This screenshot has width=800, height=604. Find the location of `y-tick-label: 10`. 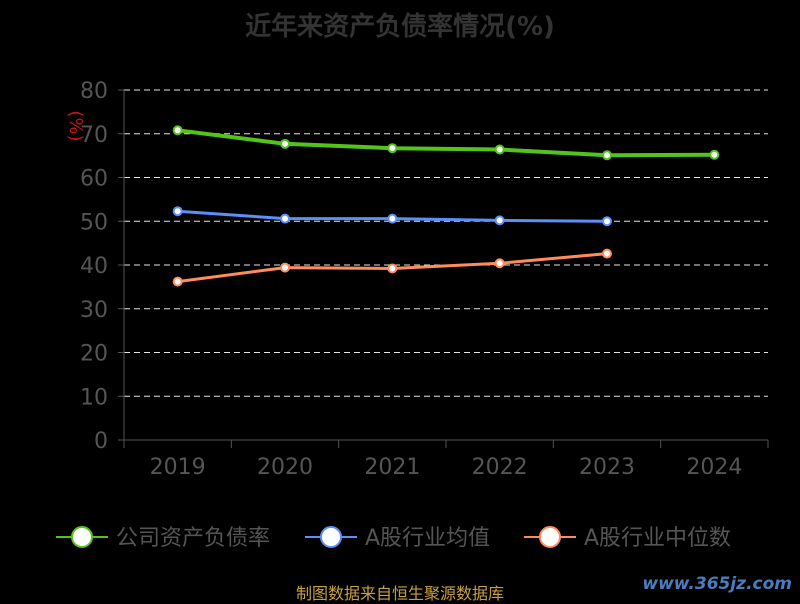

y-tick-label: 10 is located at coordinates (94, 397).